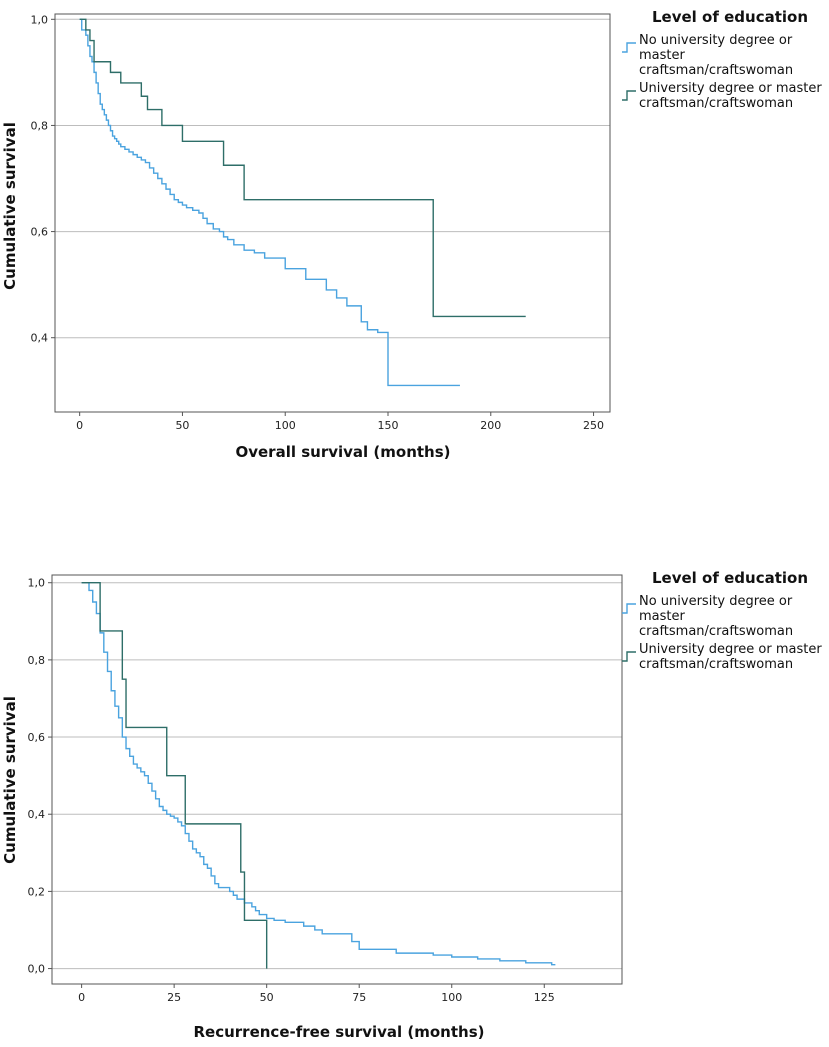 The image size is (829, 1047). What do you see at coordinates (338, 1032) in the screenshot?
I see `x-axis-label: Recurrence-free survival (months)` at bounding box center [338, 1032].